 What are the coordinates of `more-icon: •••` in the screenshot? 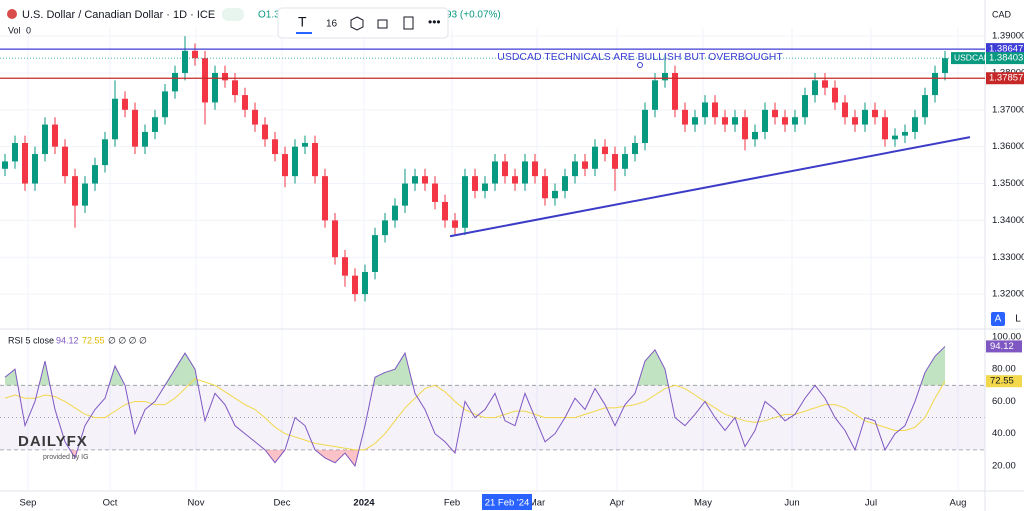 It's located at (434, 22).